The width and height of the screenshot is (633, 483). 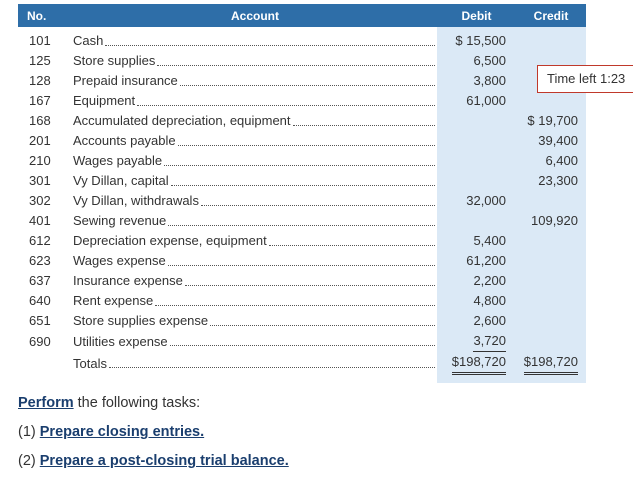 I want to click on prepare-post-closing-trial-balance-link: Prepare a post-closing trial balance., so click(x=164, y=461).